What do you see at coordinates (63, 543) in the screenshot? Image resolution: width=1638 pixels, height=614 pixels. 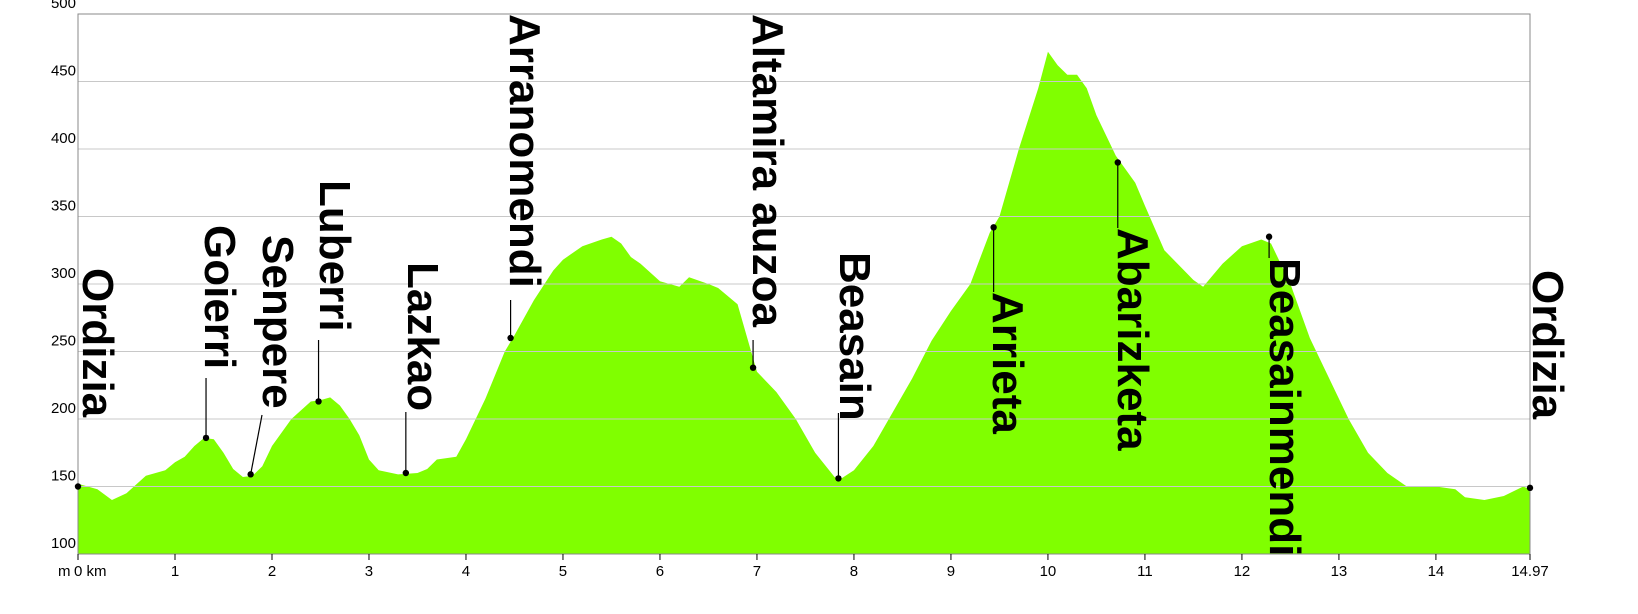 I see `y-tick-label: 100` at bounding box center [63, 543].